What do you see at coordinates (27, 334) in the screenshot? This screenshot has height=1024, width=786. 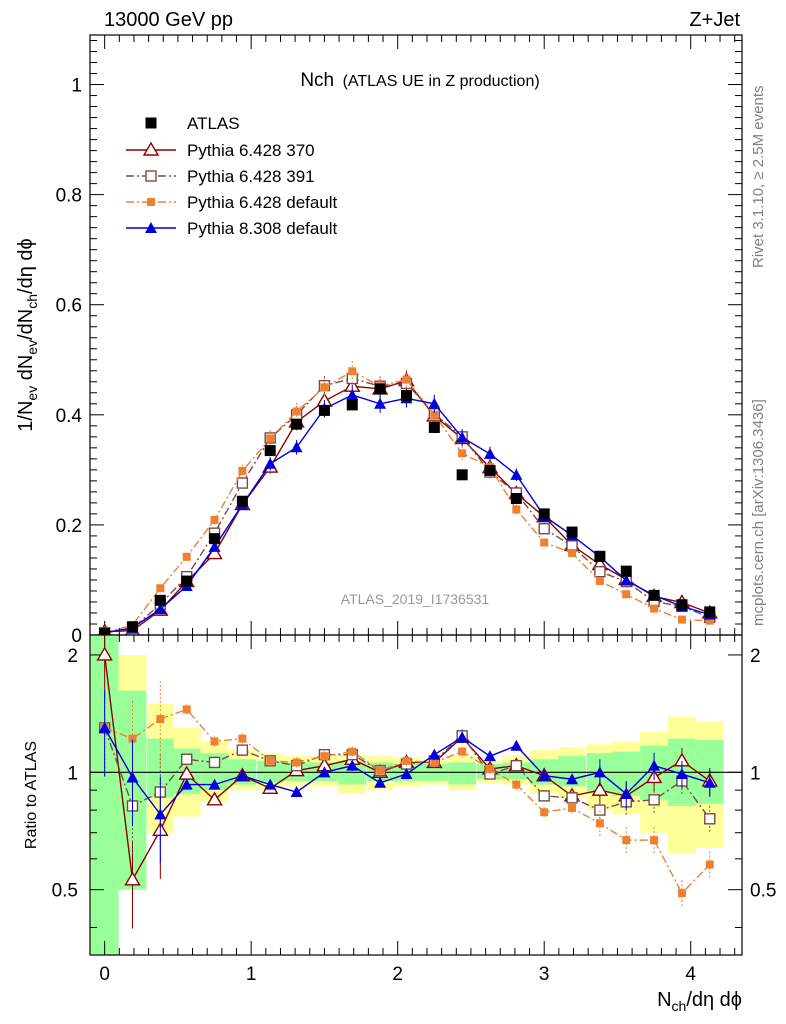 I see `main-y-axis-label: 1/Nev dNev/dNch/dη dϕ` at bounding box center [27, 334].